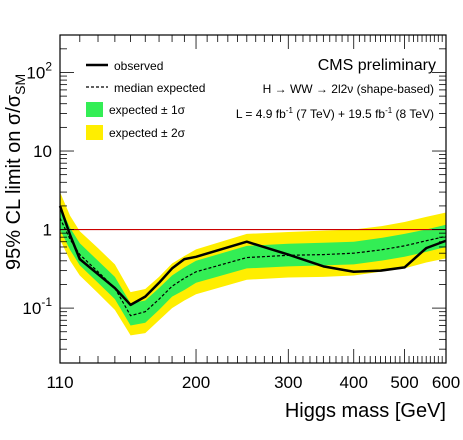 This screenshot has width=463, height=440. Describe the element at coordinates (159, 88) in the screenshot. I see `legend-expected-label: median expected` at that location.